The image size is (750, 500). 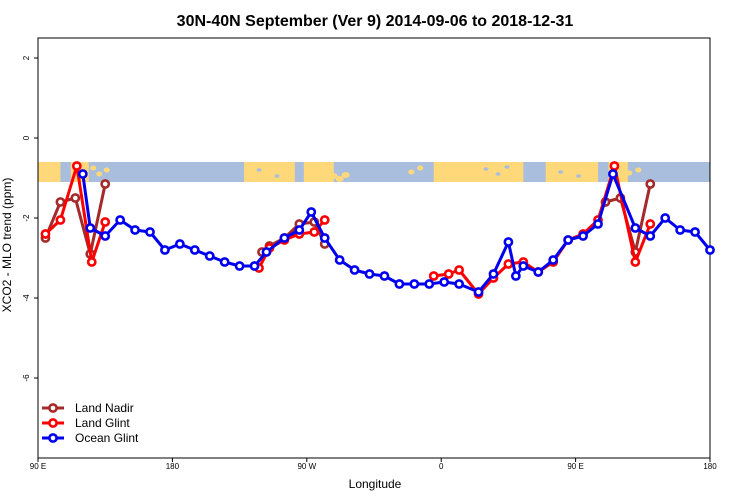 What do you see at coordinates (90, 438) in the screenshot?
I see `legend-item-ocean-glint: Ocean Glint` at bounding box center [90, 438].